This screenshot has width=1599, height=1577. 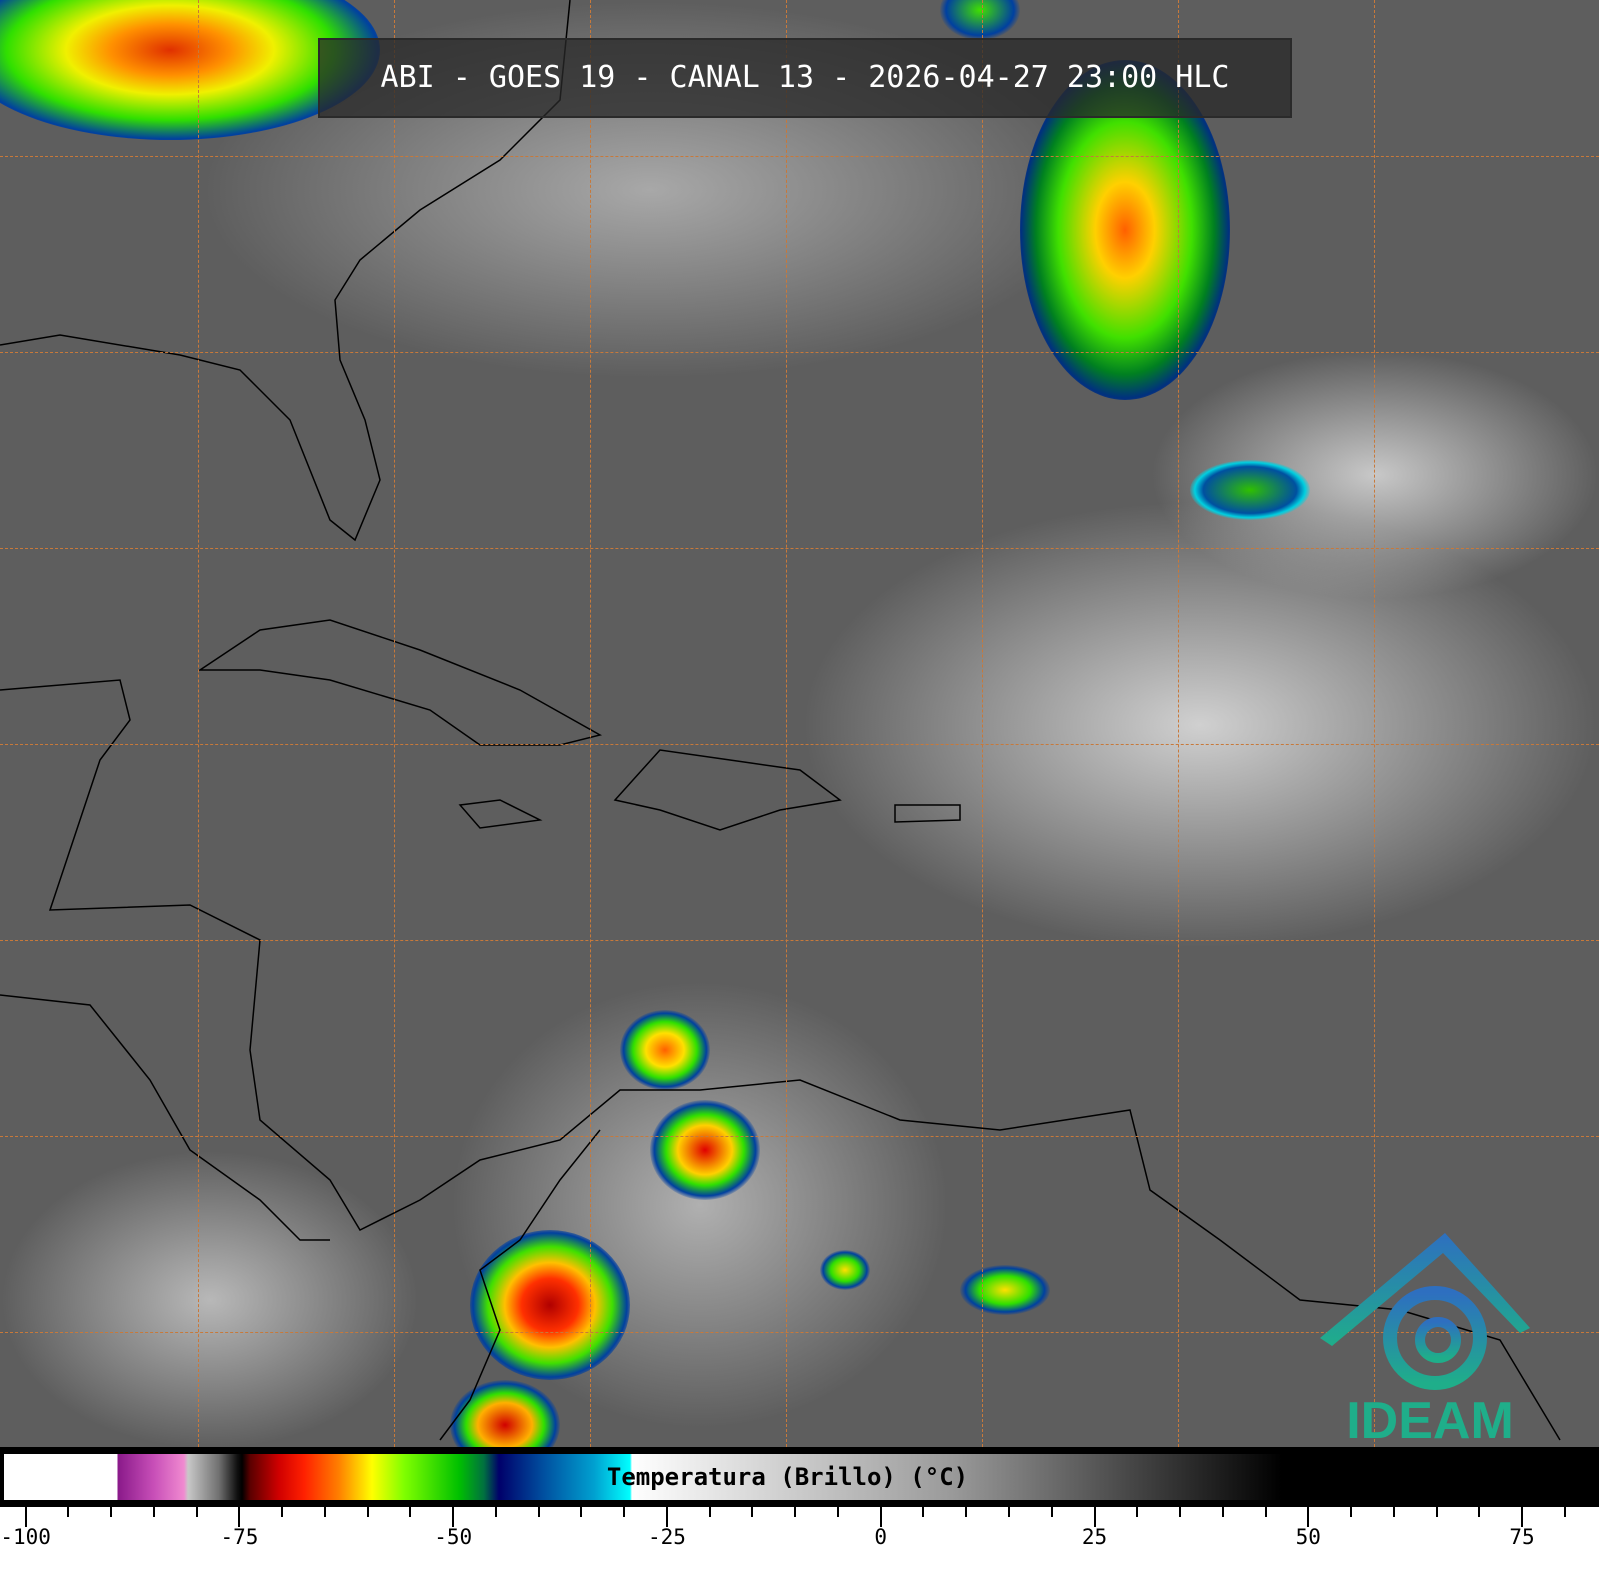 I want to click on south-america-coast, so click(x=520, y=1285).